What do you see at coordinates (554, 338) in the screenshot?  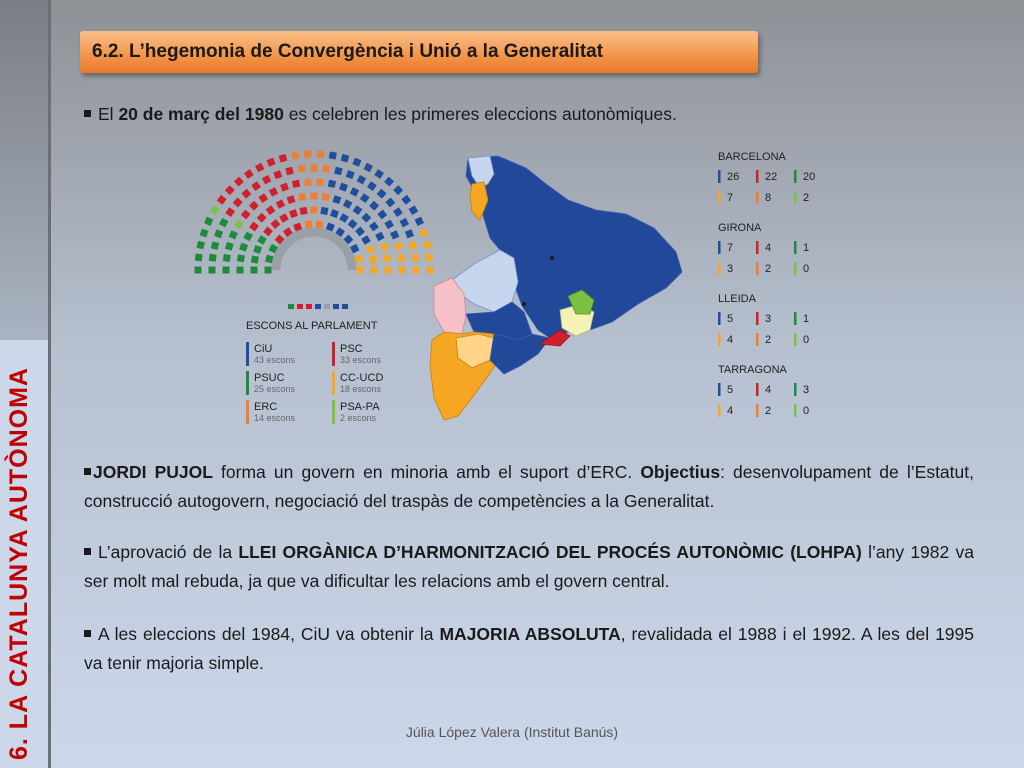 I see `map-region-barcelona-red` at bounding box center [554, 338].